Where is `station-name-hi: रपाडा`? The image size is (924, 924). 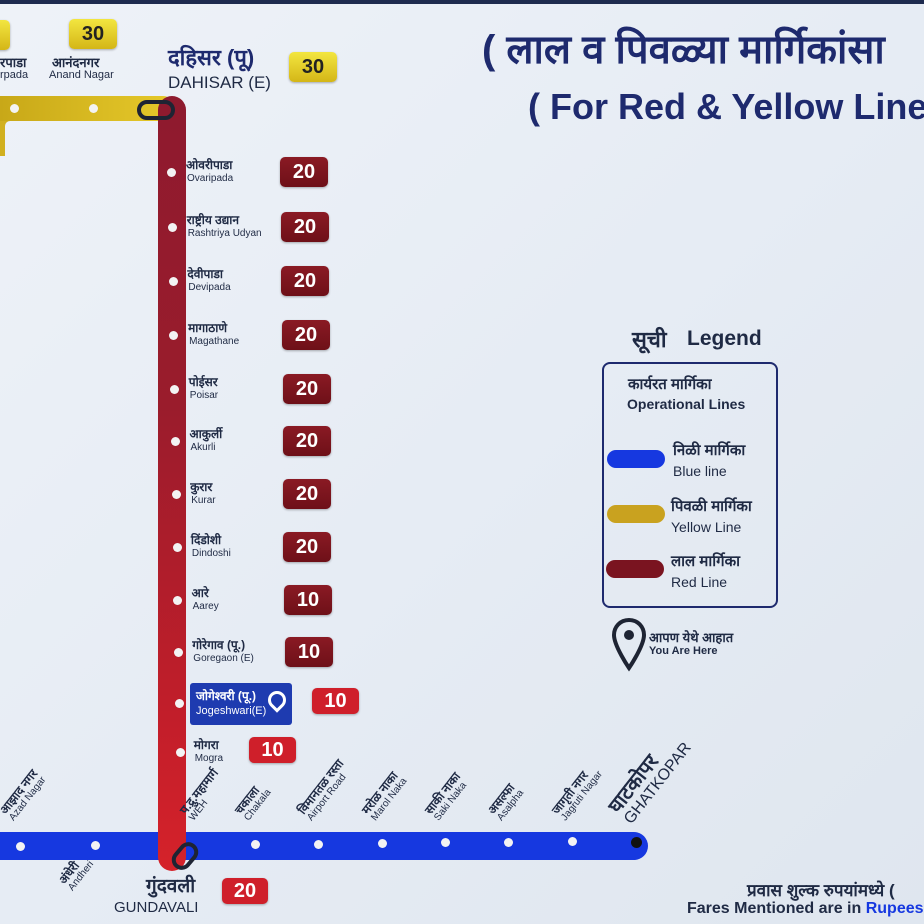
station-name-hi: रपाडा is located at coordinates (13, 62).